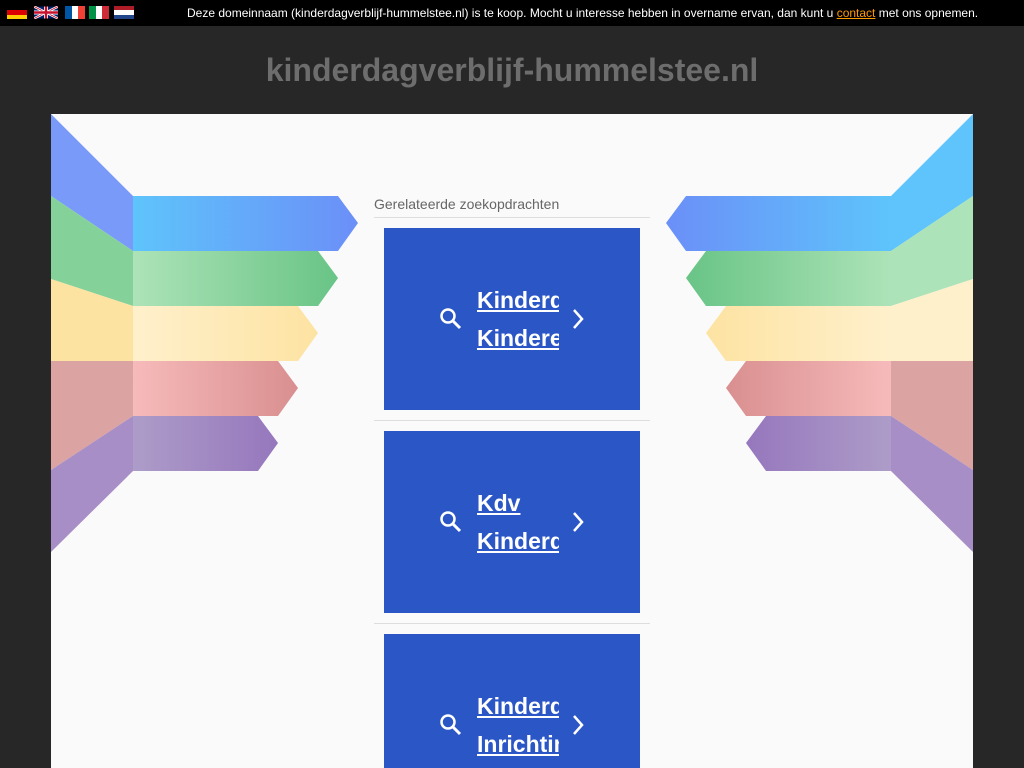  I want to click on flag-it-icon, so click(99, 12).